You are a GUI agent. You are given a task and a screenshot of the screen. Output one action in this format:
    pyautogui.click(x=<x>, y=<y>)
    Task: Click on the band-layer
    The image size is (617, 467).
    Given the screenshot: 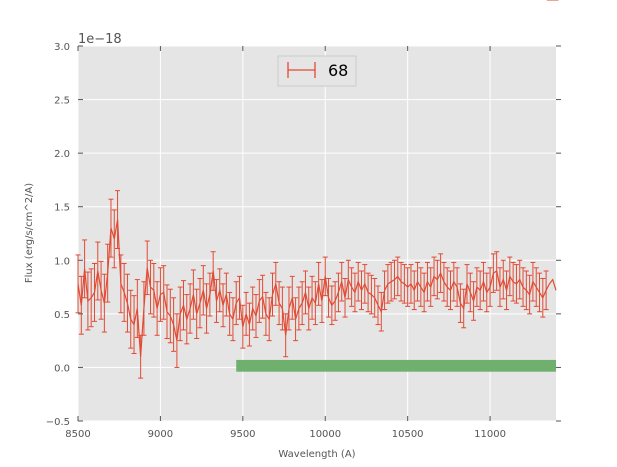 What is the action you would take?
    pyautogui.click(x=396, y=365)
    